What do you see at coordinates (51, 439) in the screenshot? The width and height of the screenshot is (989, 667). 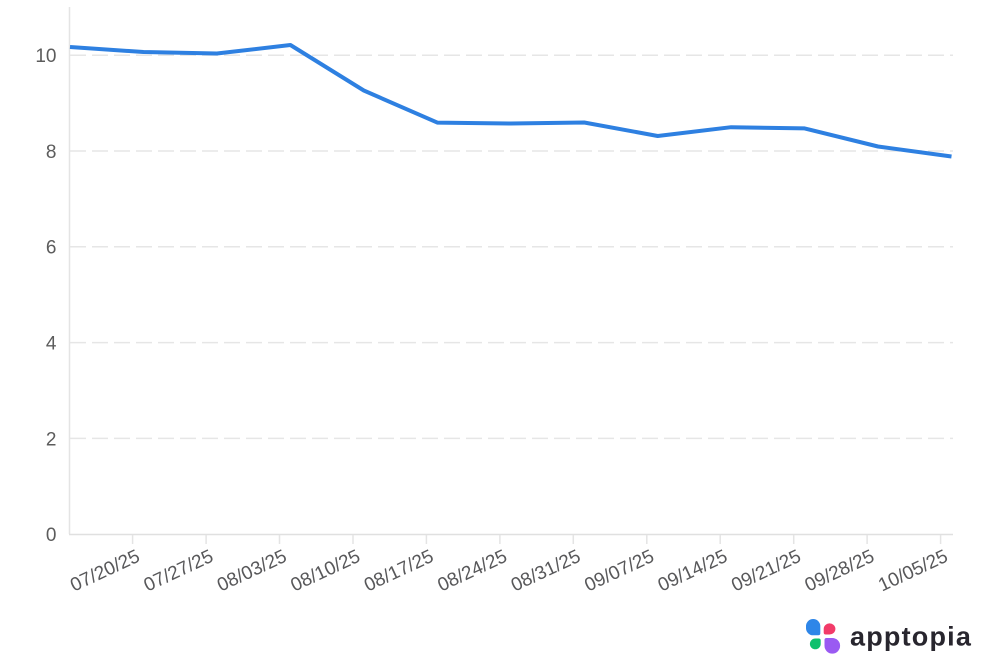 I see `svg-text: 2` at bounding box center [51, 439].